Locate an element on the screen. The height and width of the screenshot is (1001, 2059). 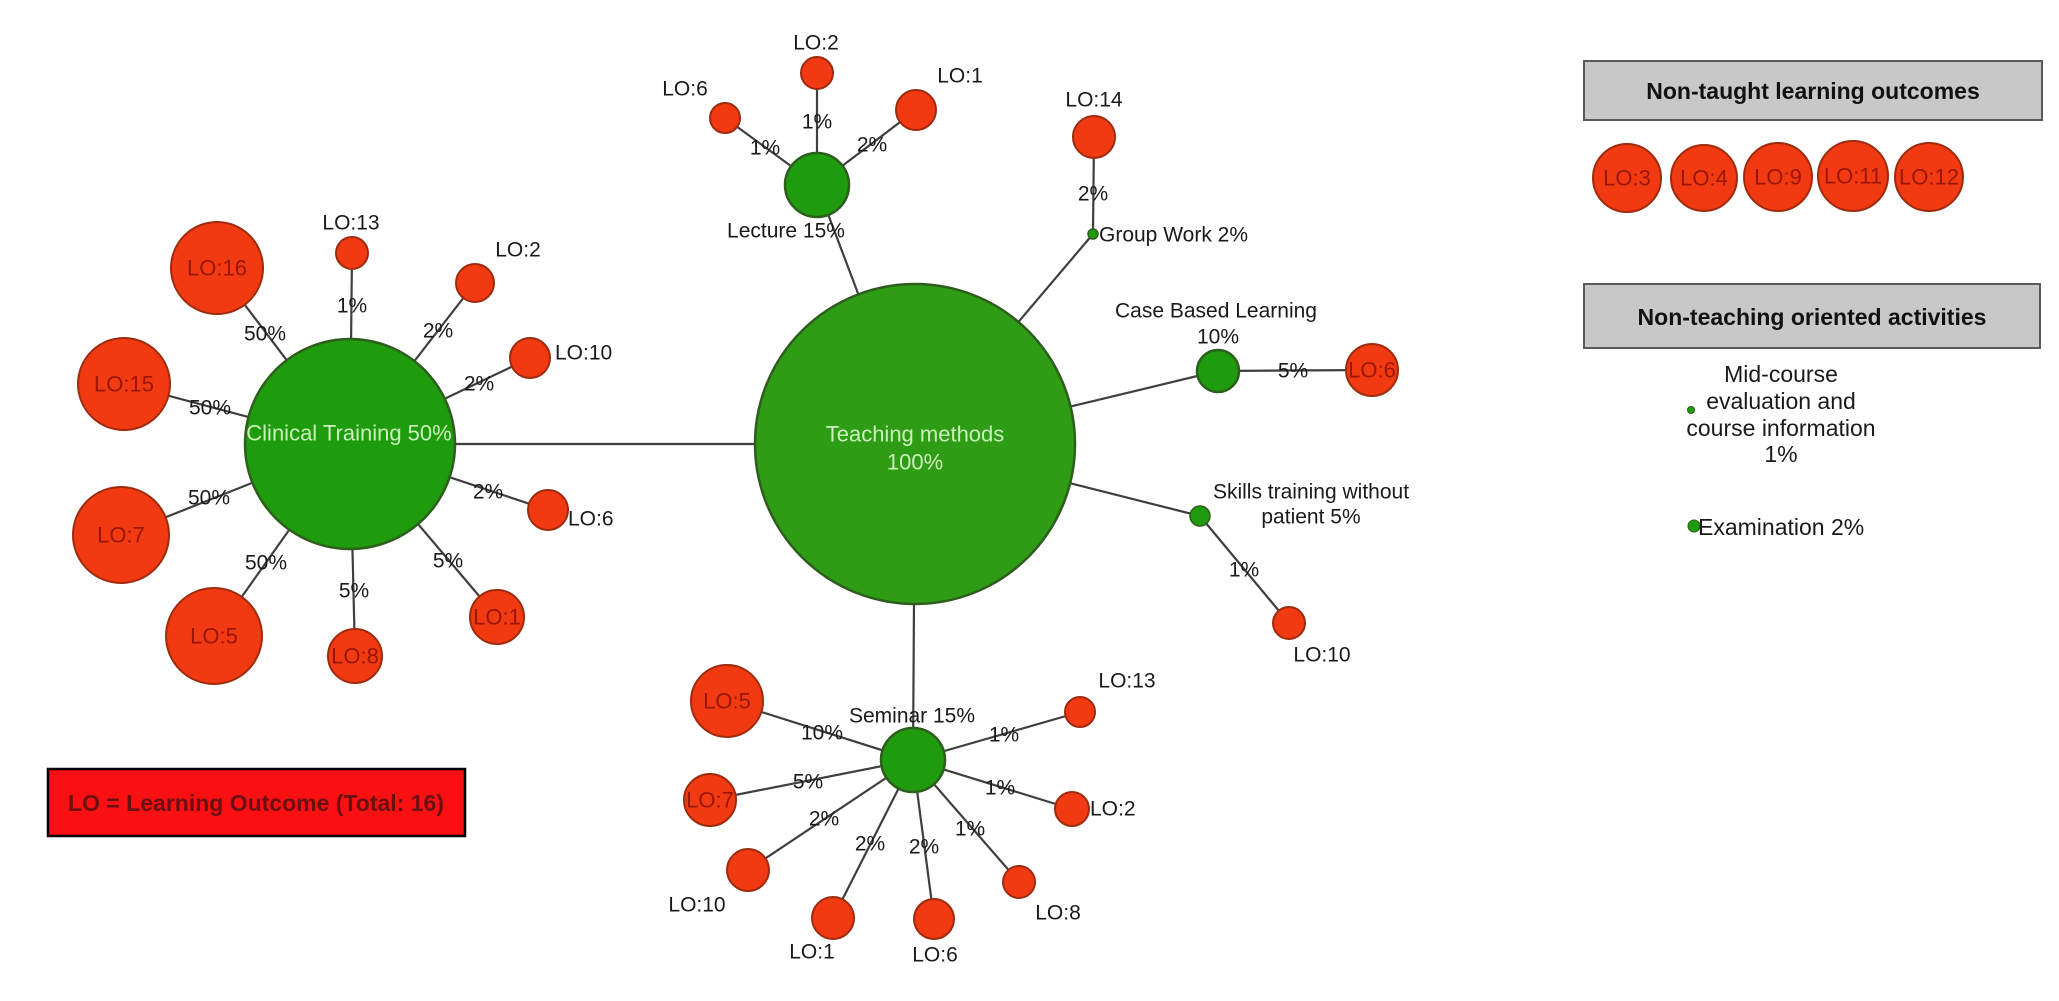
svg-text: Non-taught learning outcomes is located at coordinates (1813, 91).